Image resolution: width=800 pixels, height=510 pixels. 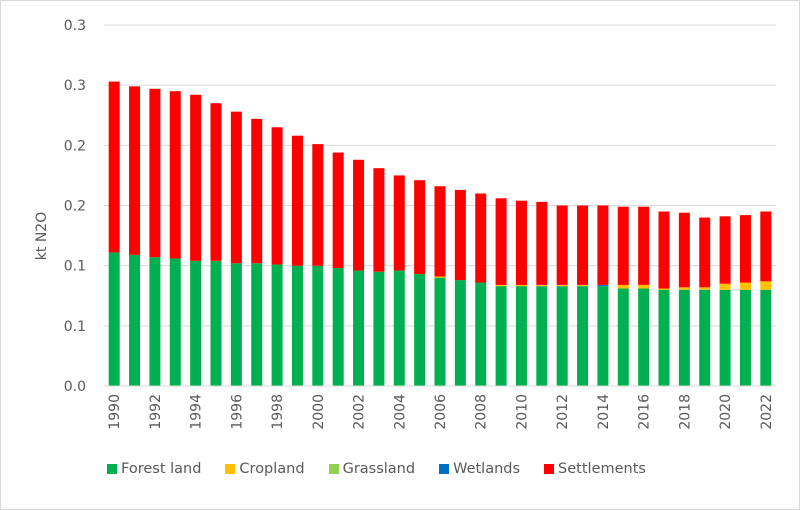 I want to click on bar-settlements-2007, so click(x=460, y=235).